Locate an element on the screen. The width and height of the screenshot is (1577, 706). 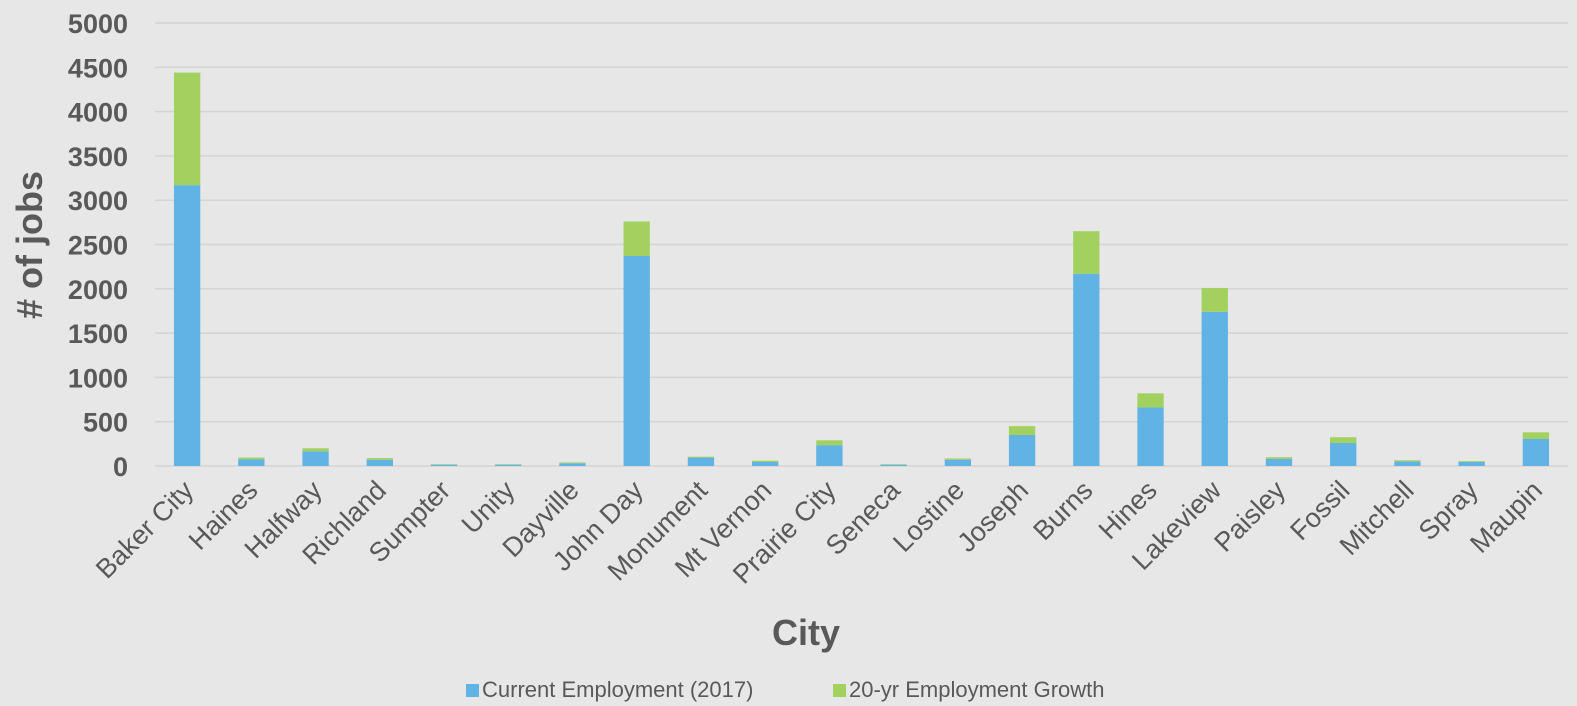
x-tick-label: Seneca is located at coordinates (863, 517).